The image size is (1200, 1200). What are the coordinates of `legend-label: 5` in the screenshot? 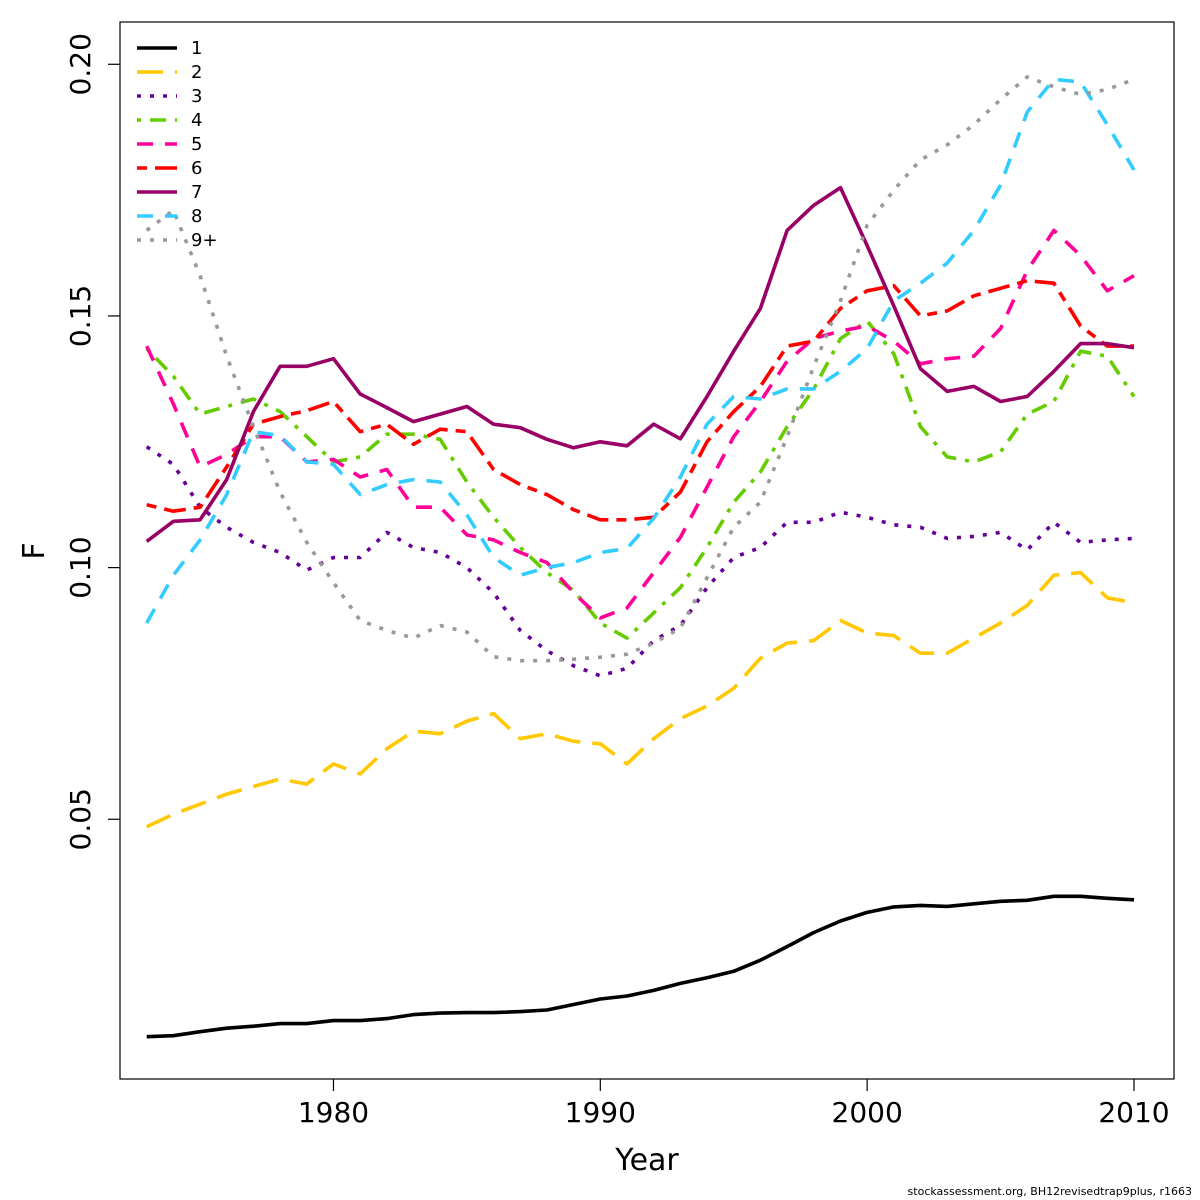 It's located at (196, 144).